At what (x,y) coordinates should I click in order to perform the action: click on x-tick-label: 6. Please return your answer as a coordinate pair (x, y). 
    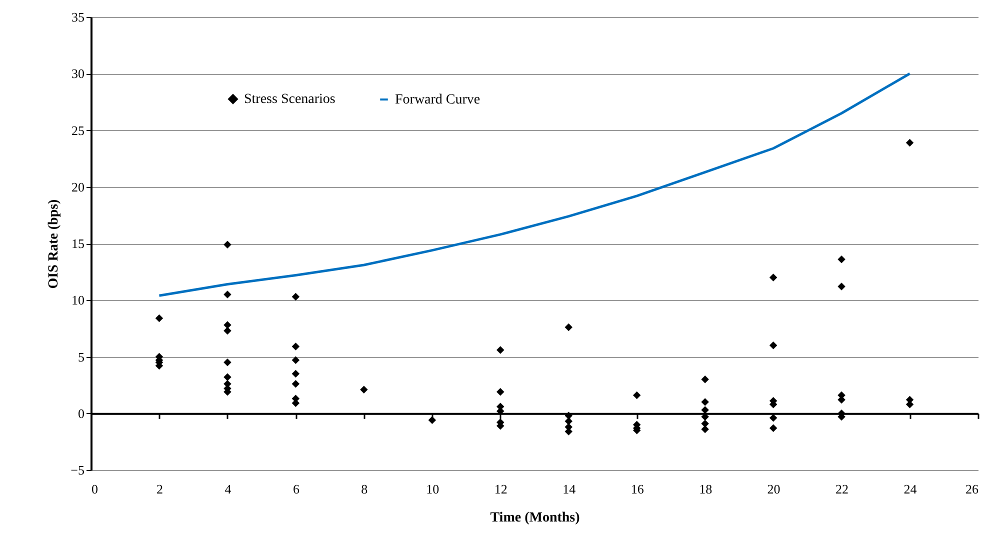
    Looking at the image, I should click on (296, 489).